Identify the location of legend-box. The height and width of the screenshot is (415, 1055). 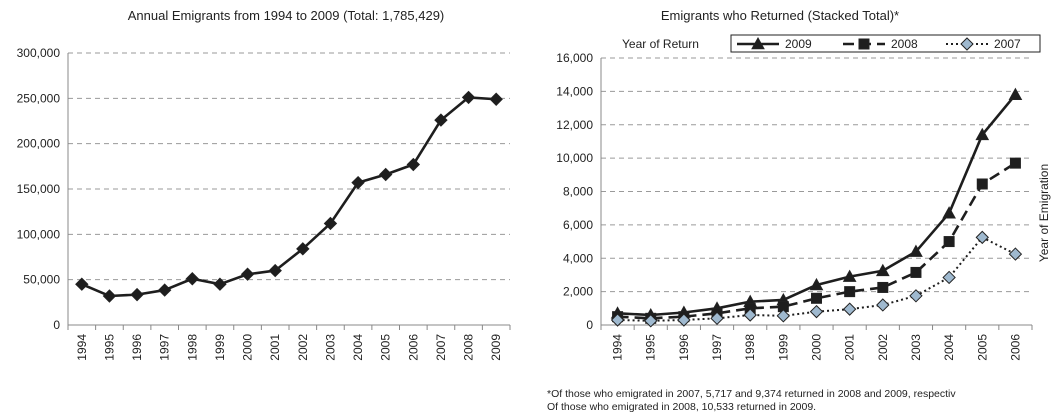
(885, 43).